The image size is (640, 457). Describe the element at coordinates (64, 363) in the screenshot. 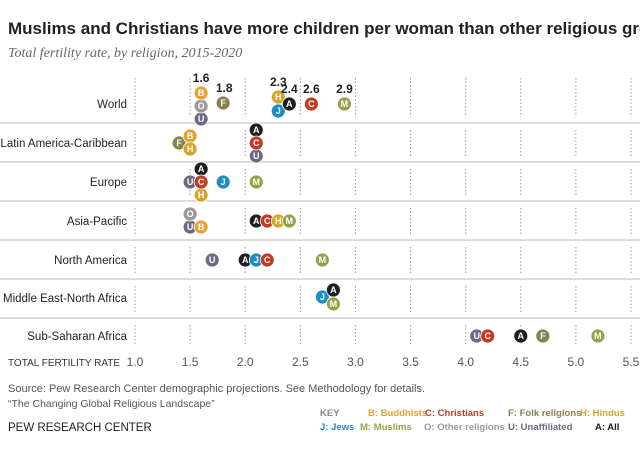

I see `x-axis-label: TOTAL FERTILITY RATE` at that location.